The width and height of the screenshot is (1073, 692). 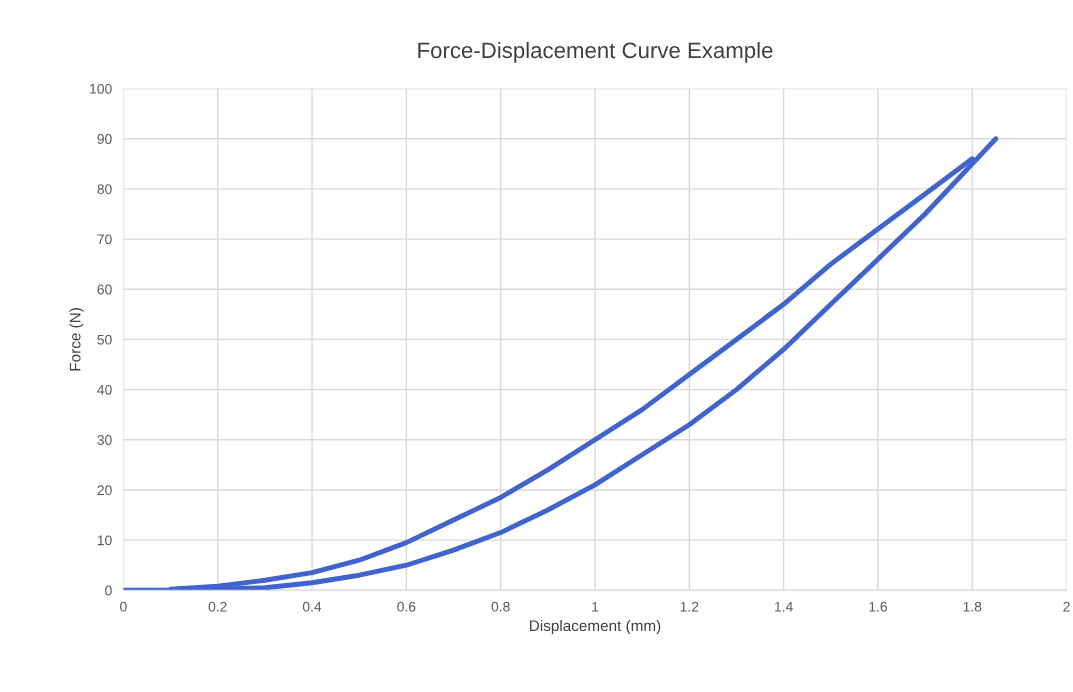 I want to click on y-tick-label: 70, so click(x=104, y=239).